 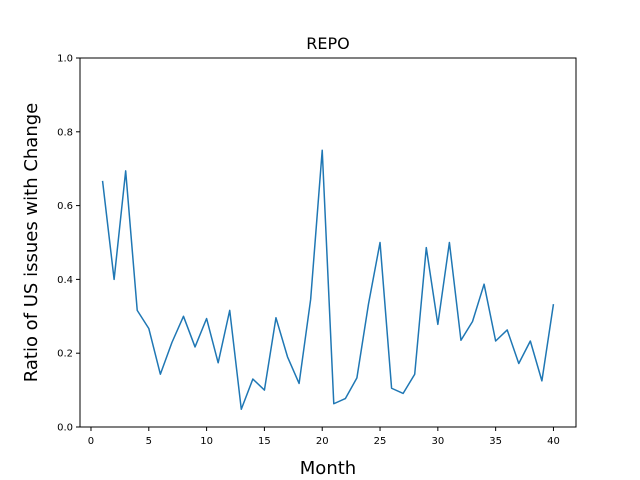 I want to click on x-axis-label: Month, so click(x=328, y=468).